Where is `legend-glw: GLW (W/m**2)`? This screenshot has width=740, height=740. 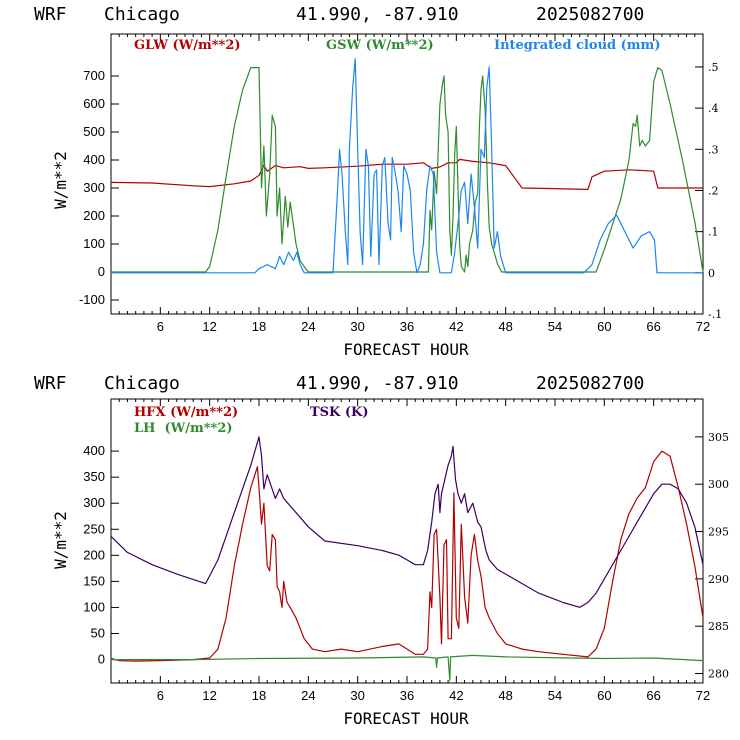
legend-glw: GLW (W/m**2) is located at coordinates (187, 45).